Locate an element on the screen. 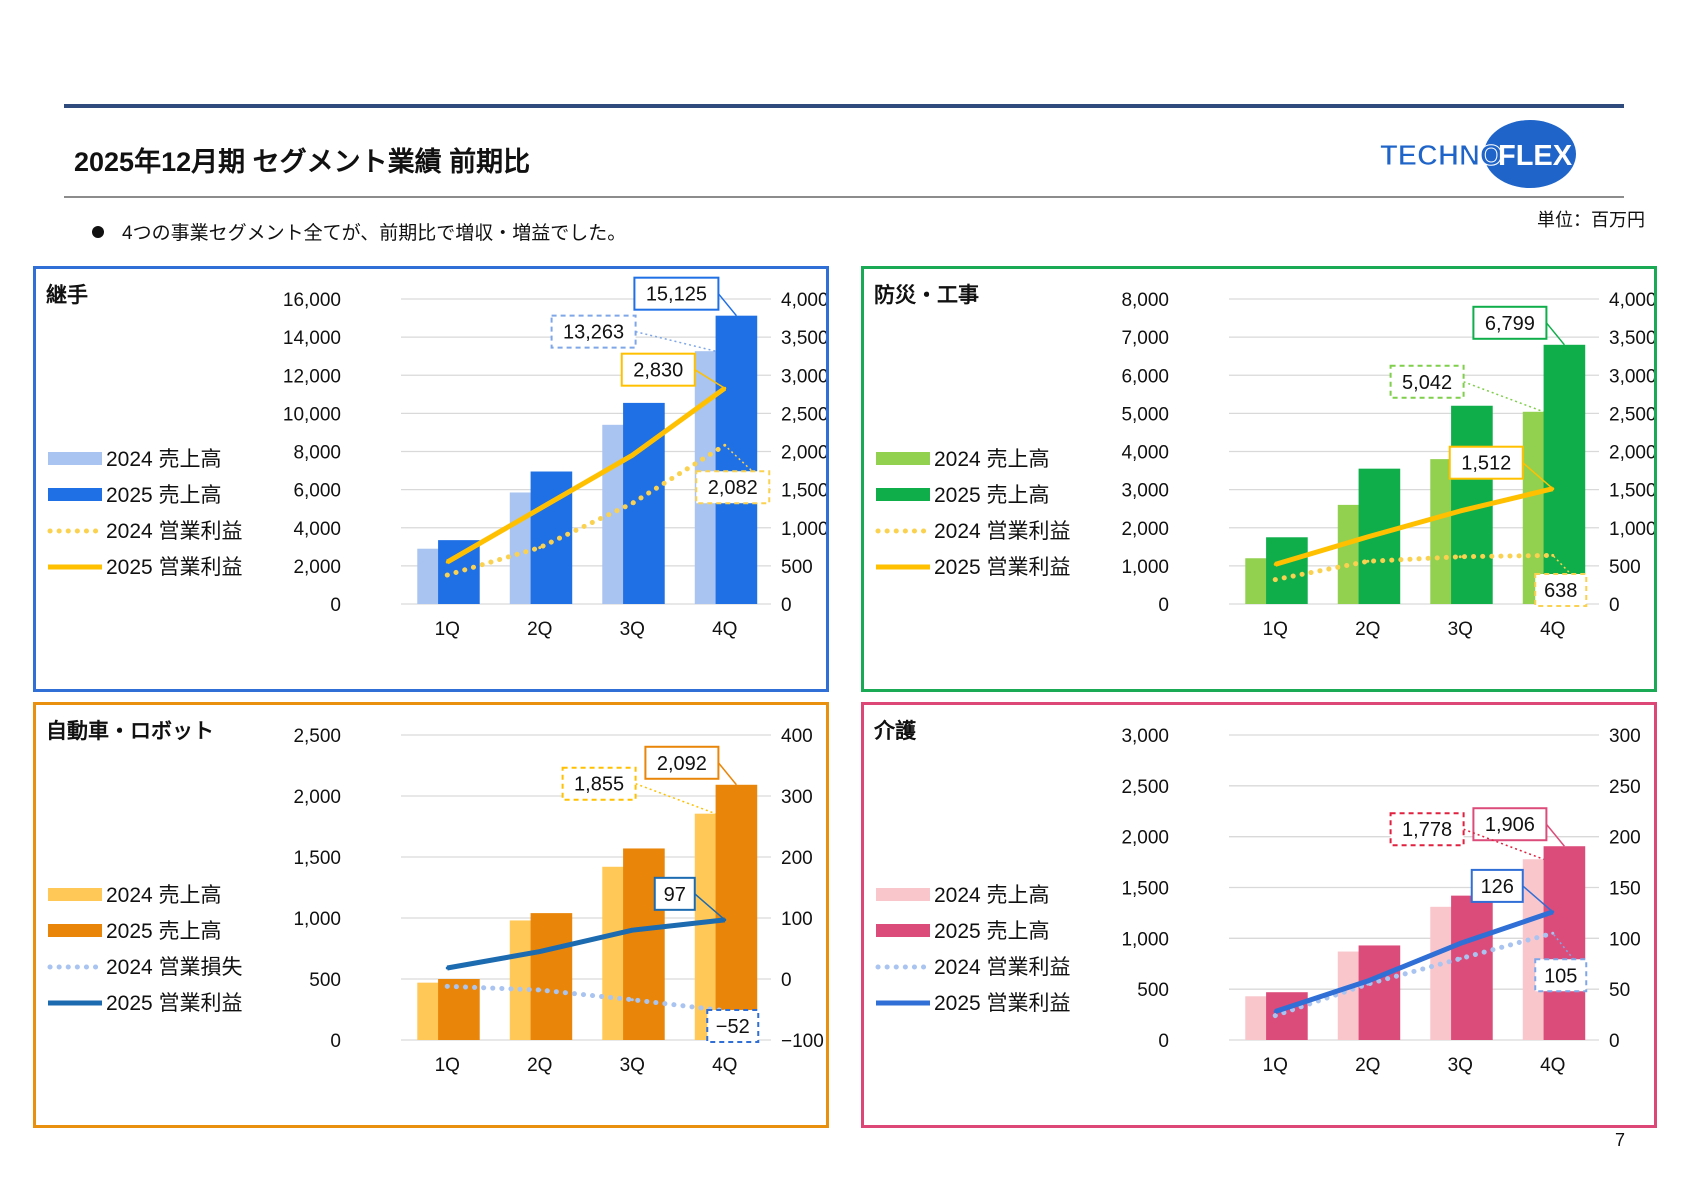  y-right-tick-label: 2,500 is located at coordinates (803, 414).